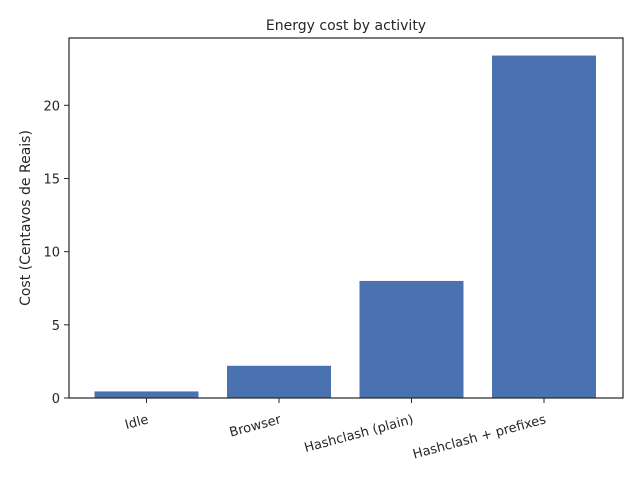 This screenshot has width=640, height=480. What do you see at coordinates (51, 179) in the screenshot?
I see `y-tick-label-3: 15` at bounding box center [51, 179].